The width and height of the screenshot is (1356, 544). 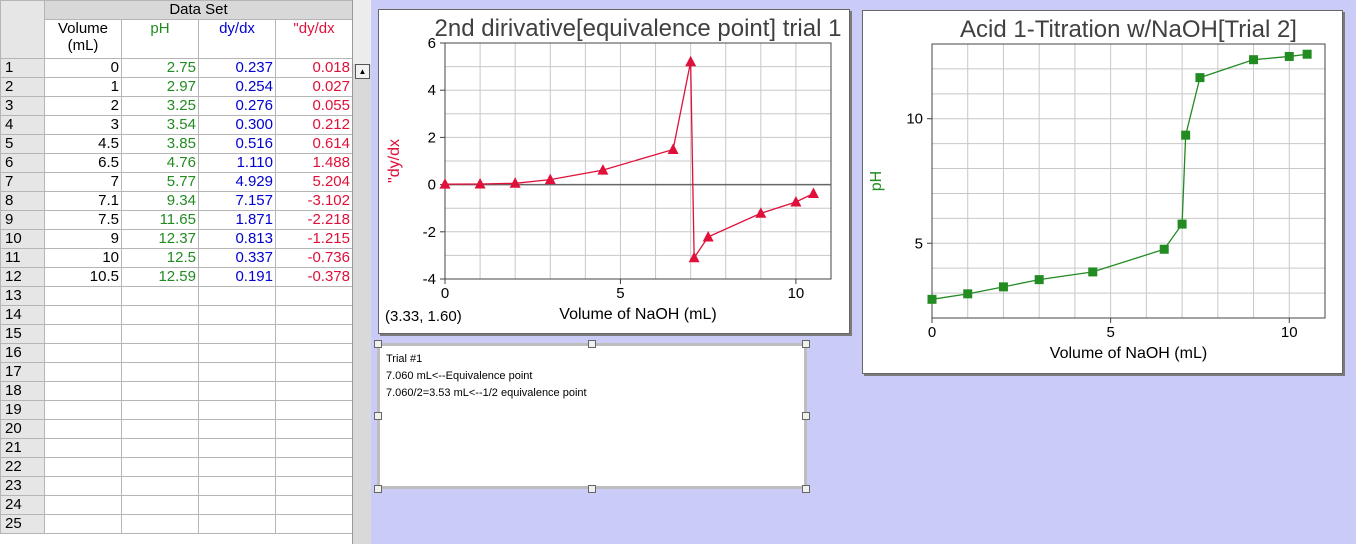 I want to click on row-number: 17, so click(x=22, y=372).